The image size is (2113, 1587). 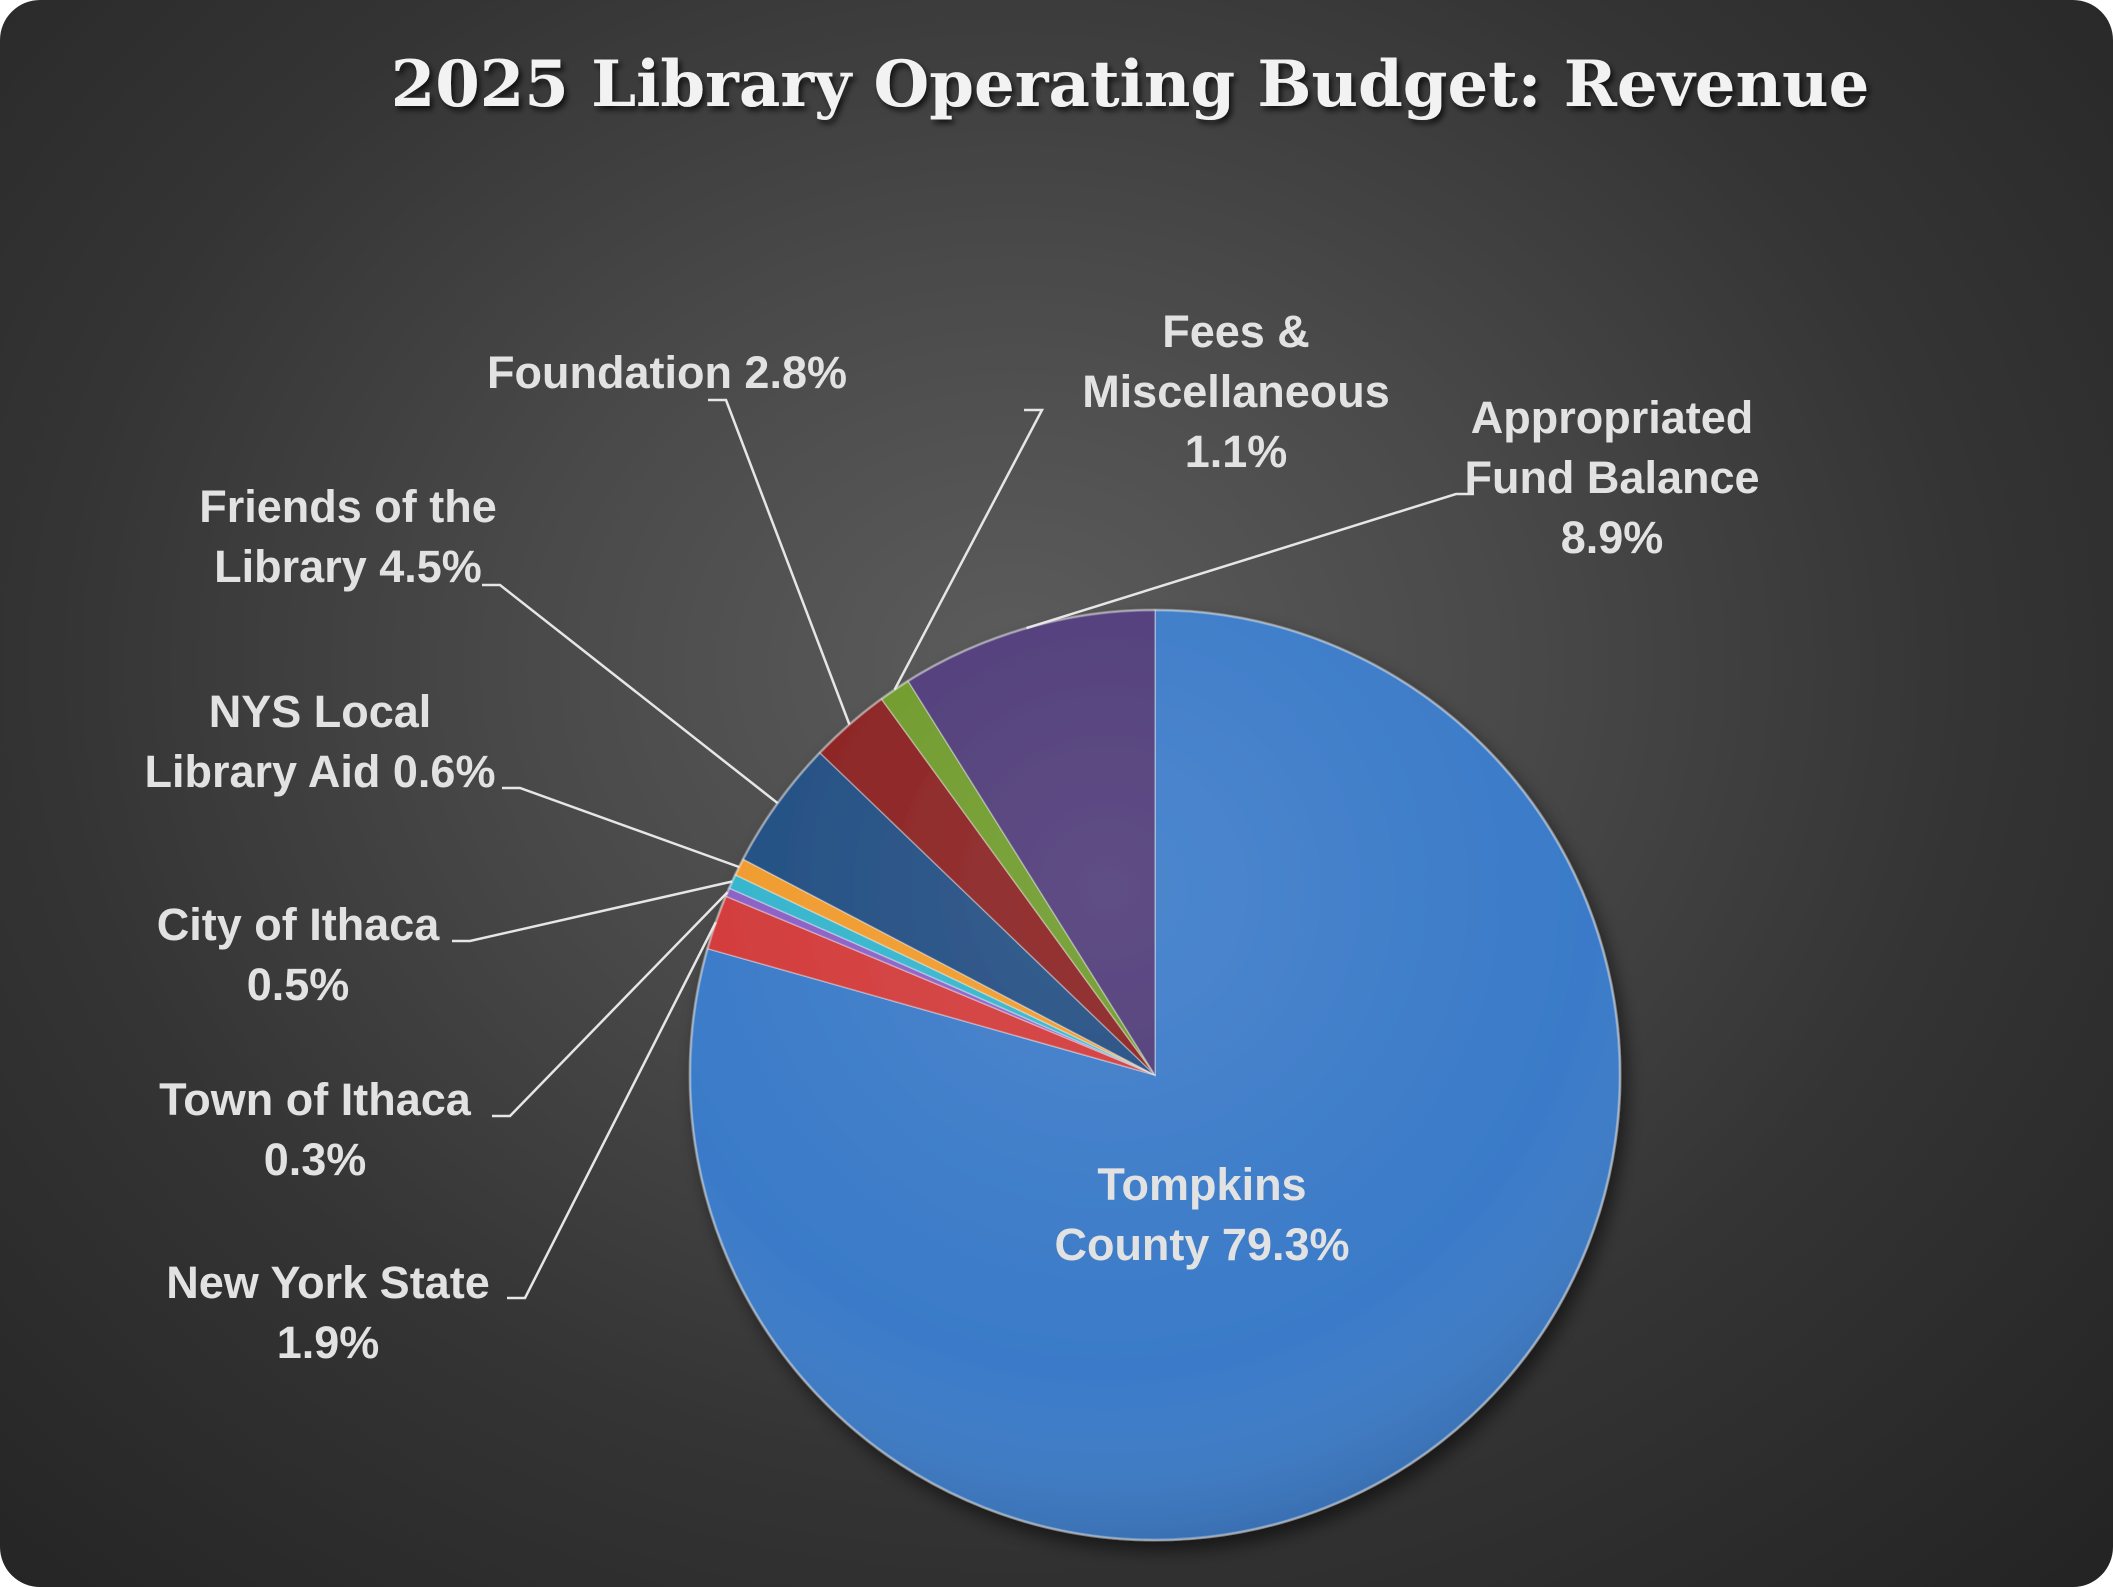 What do you see at coordinates (320, 741) in the screenshot?
I see `slice-label-nys-local-library-aid: NYS Local Library Aid 0.6%` at bounding box center [320, 741].